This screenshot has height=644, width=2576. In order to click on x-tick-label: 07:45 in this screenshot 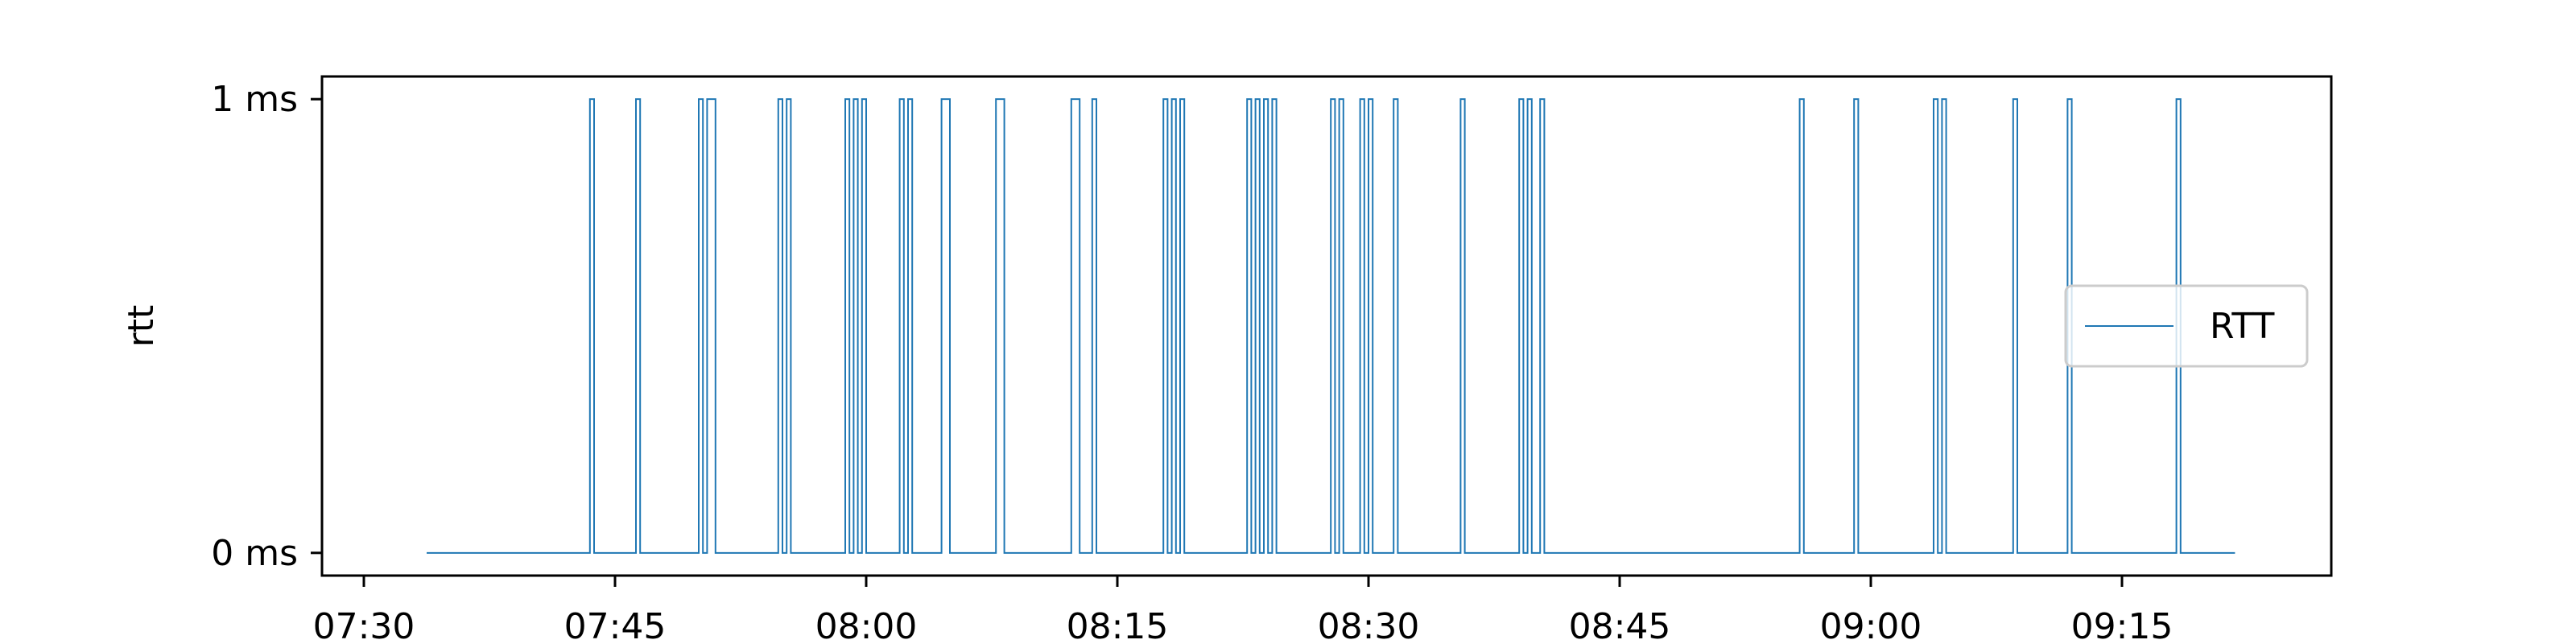, I will do `click(615, 625)`.